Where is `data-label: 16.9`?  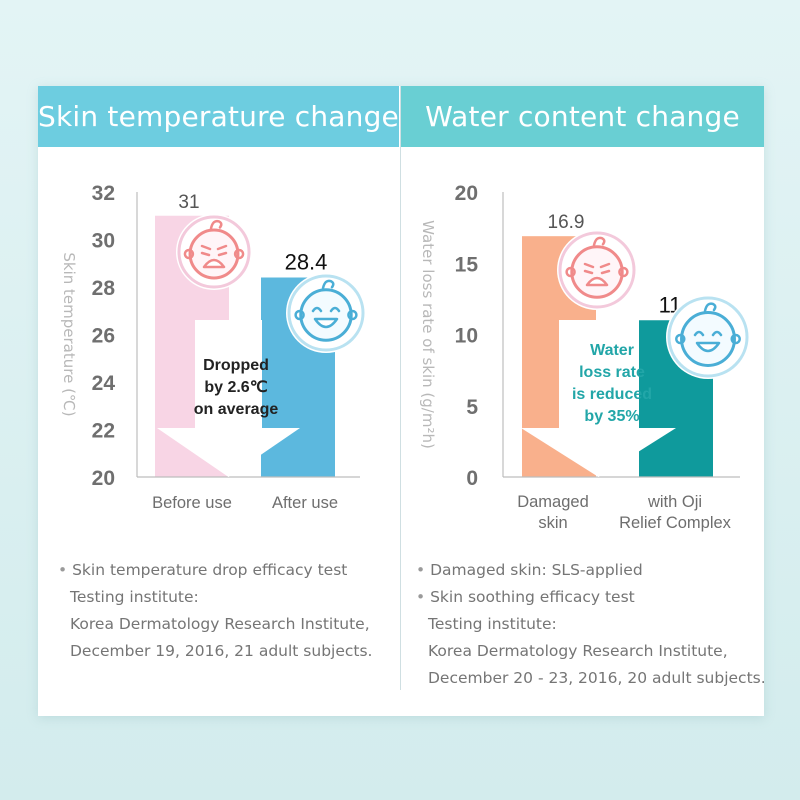
data-label: 16.9 is located at coordinates (566, 222).